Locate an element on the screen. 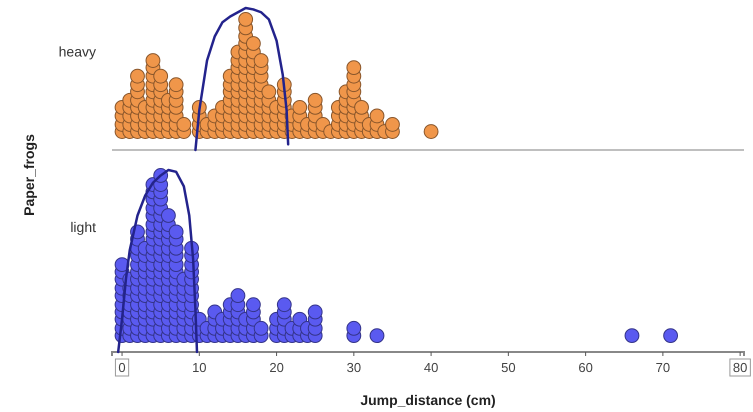  x-tick-label: 50 is located at coordinates (508, 367).